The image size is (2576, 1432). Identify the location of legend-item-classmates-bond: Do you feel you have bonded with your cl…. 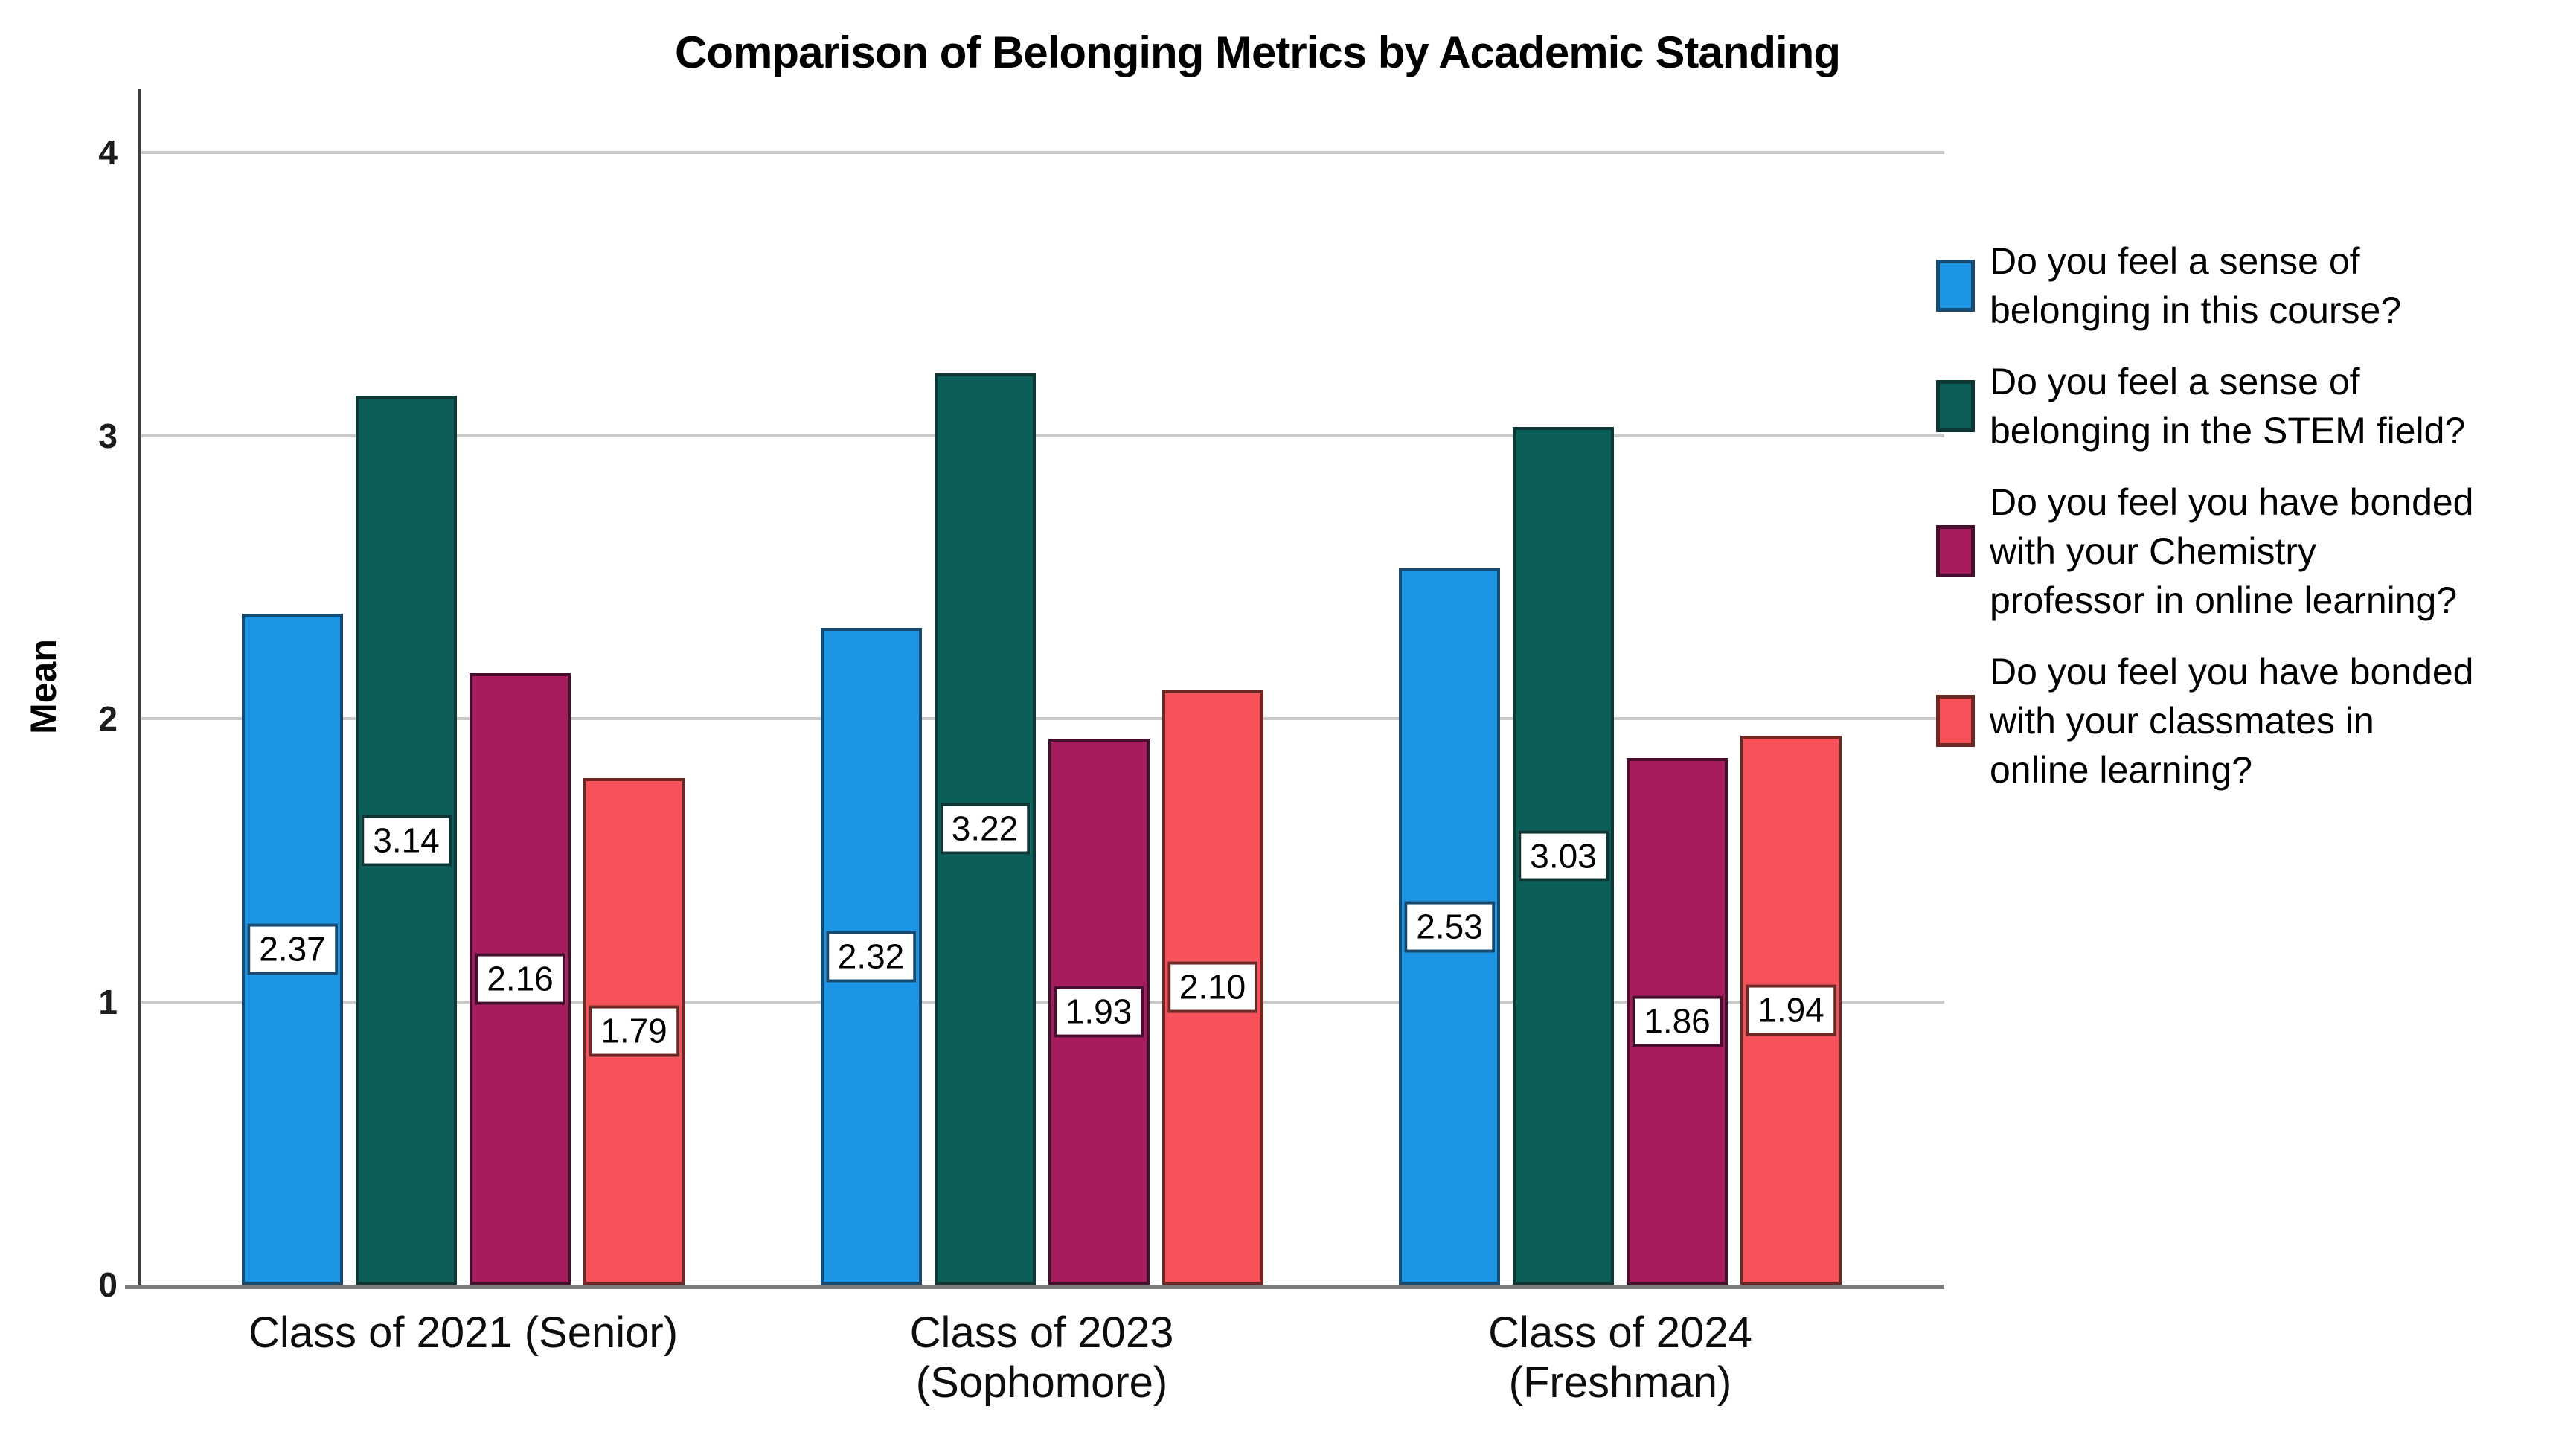
(2256, 720).